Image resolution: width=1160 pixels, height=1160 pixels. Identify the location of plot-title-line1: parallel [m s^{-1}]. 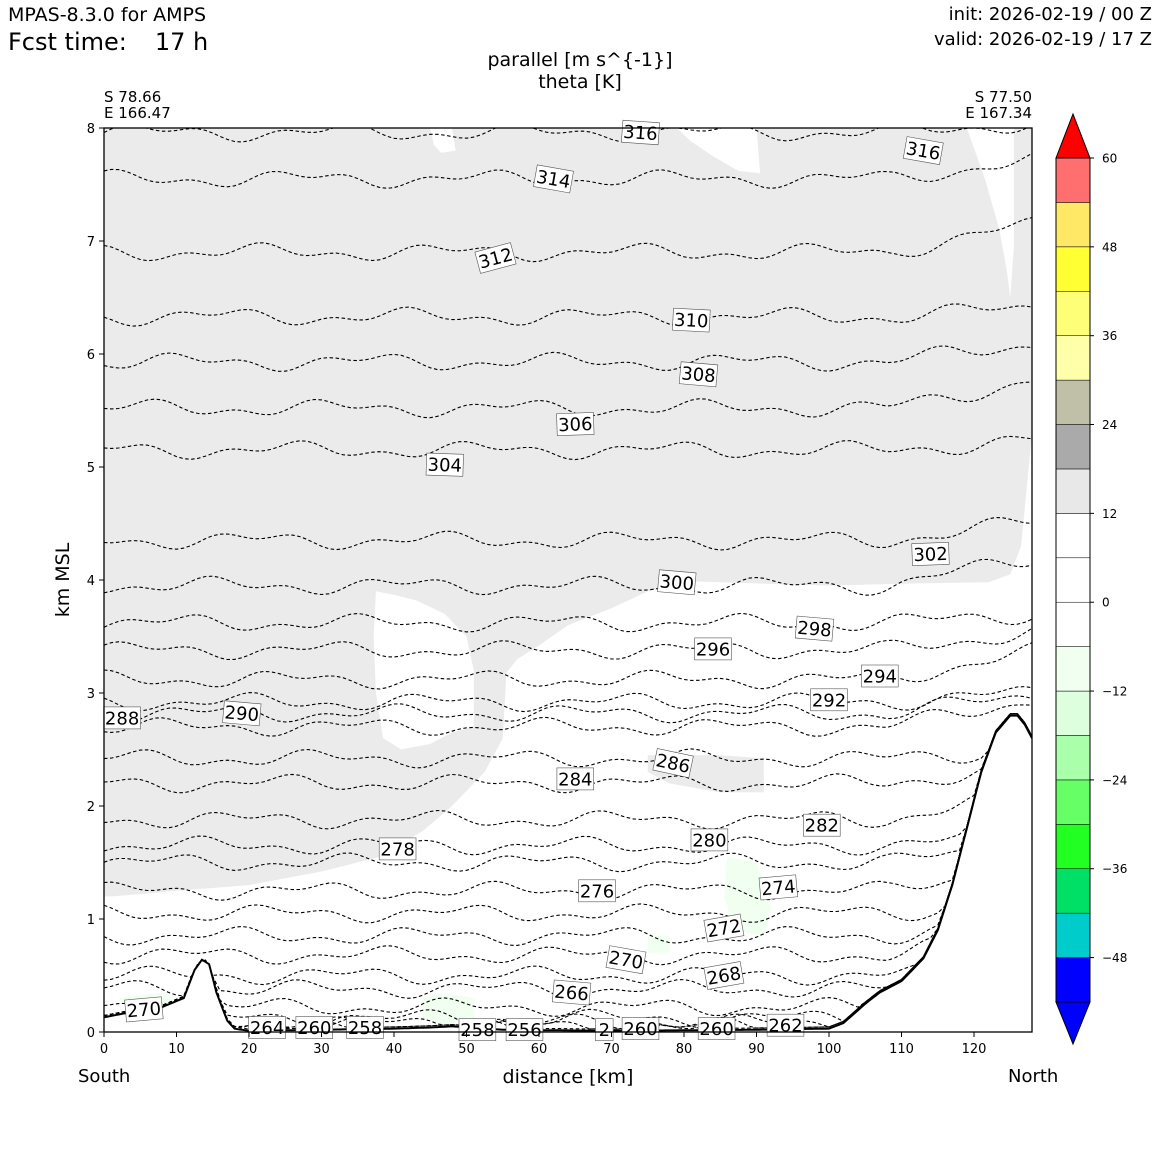
(580, 60).